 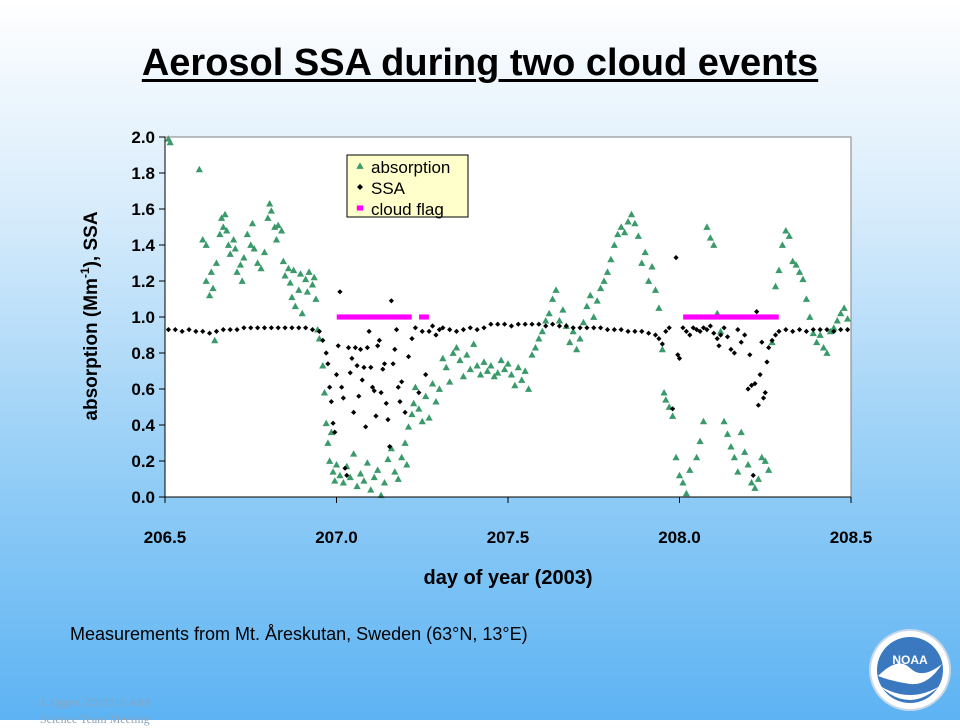 I want to click on y-tick-label: 0.8, so click(x=143, y=353).